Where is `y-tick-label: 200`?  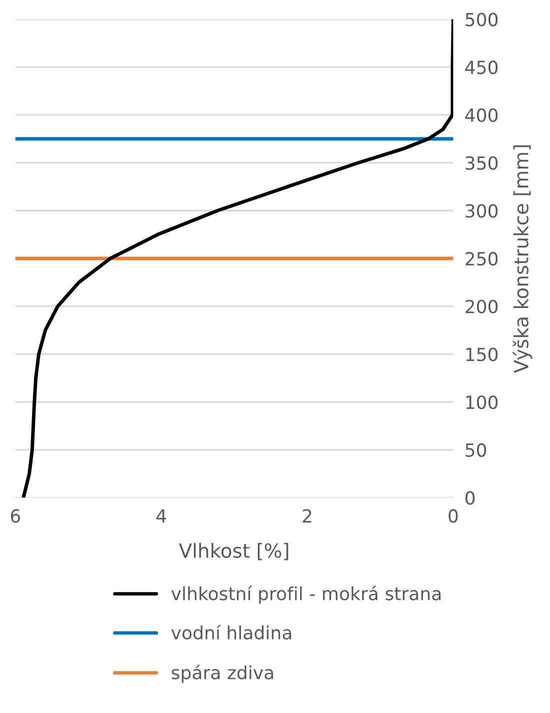 y-tick-label: 200 is located at coordinates (482, 307).